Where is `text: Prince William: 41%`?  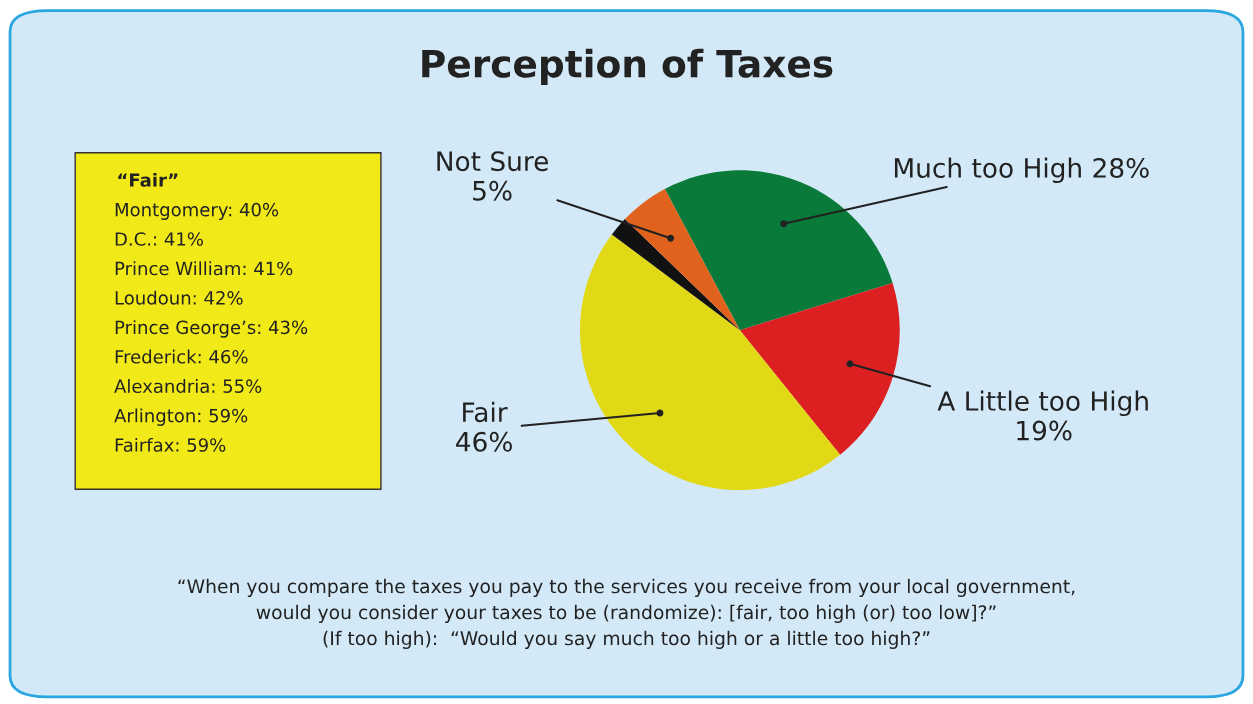 text: Prince William: 41% is located at coordinates (204, 268).